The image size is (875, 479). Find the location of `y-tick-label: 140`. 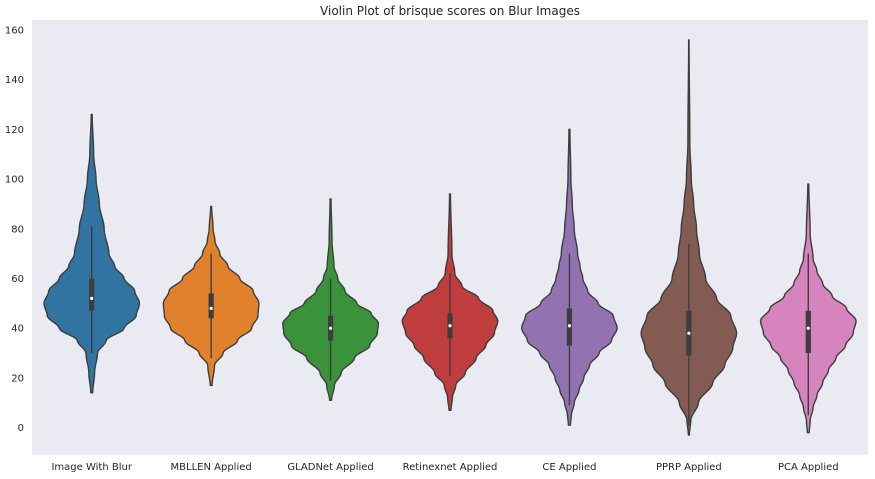

y-tick-label: 140 is located at coordinates (14, 80).